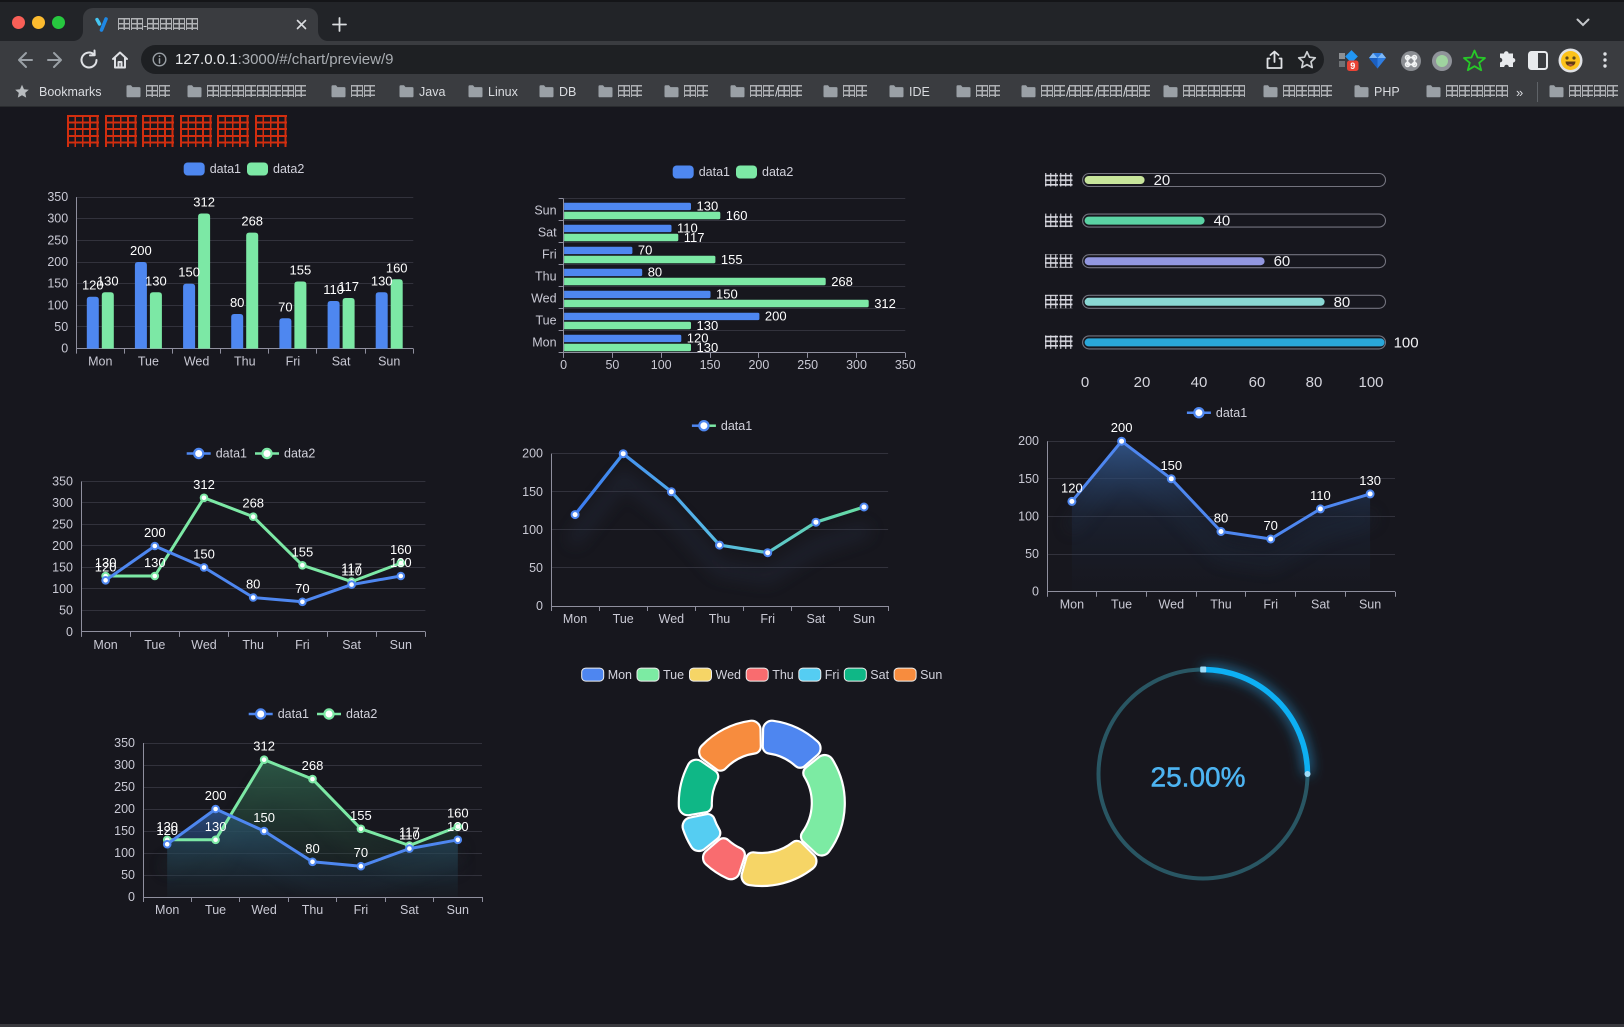 Image resolution: width=1624 pixels, height=1027 pixels. Describe the element at coordinates (1257, 382) in the screenshot. I see `svg-text: 60` at that location.